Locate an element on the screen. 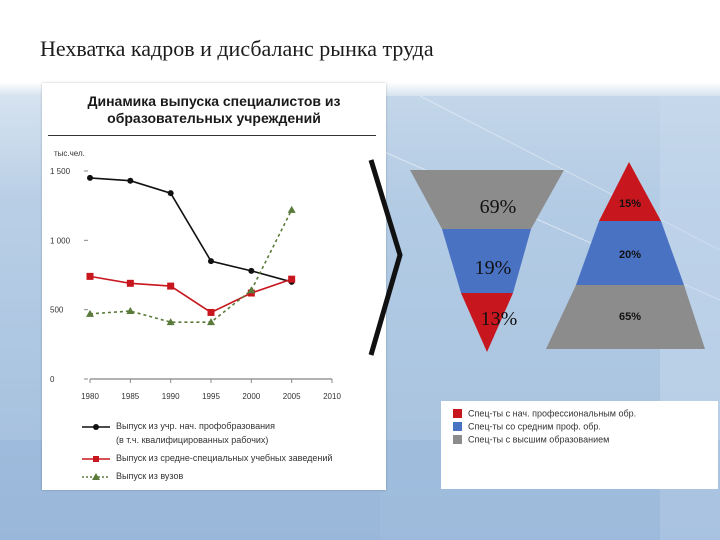  legend-label-series-3: Выпуск из вузов is located at coordinates (150, 476).